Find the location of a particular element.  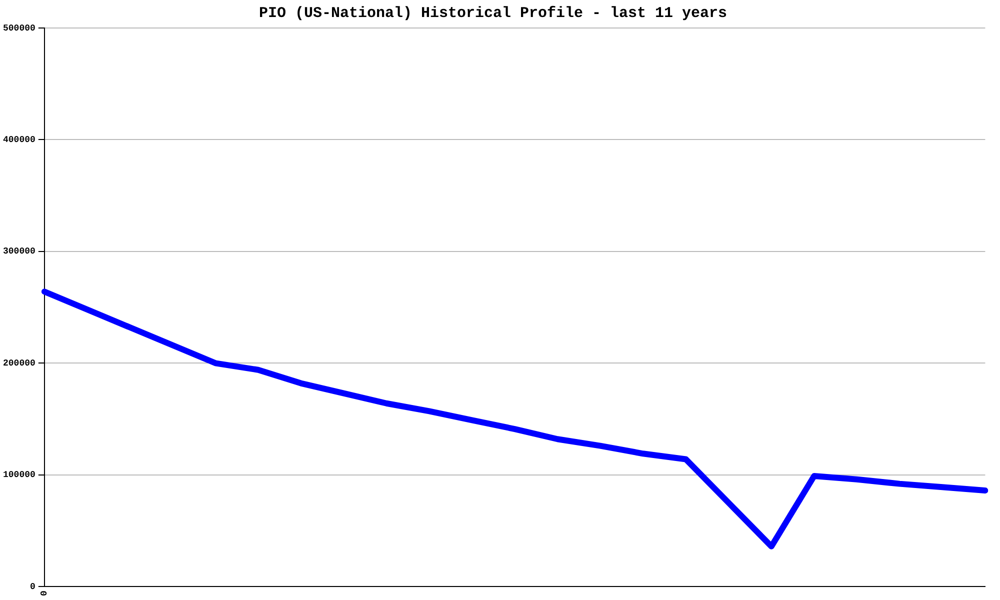

y-tick-label: 300000 is located at coordinates (19, 251).